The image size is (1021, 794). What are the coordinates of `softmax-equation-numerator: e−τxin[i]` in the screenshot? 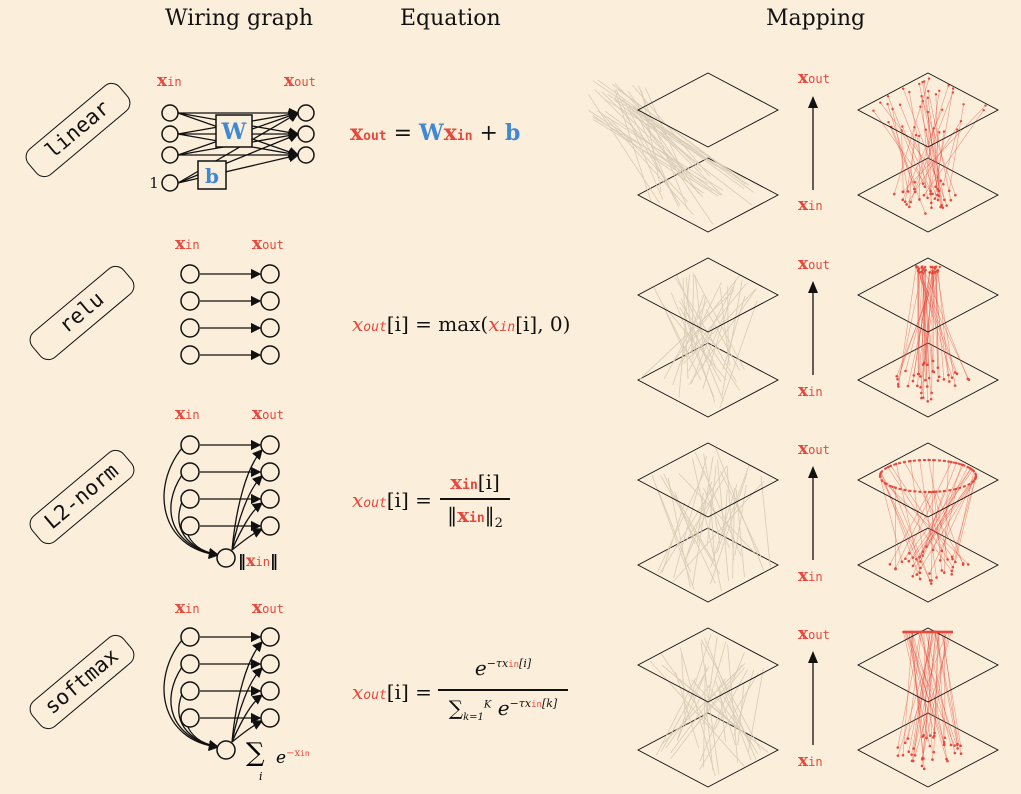 It's located at (503, 668).